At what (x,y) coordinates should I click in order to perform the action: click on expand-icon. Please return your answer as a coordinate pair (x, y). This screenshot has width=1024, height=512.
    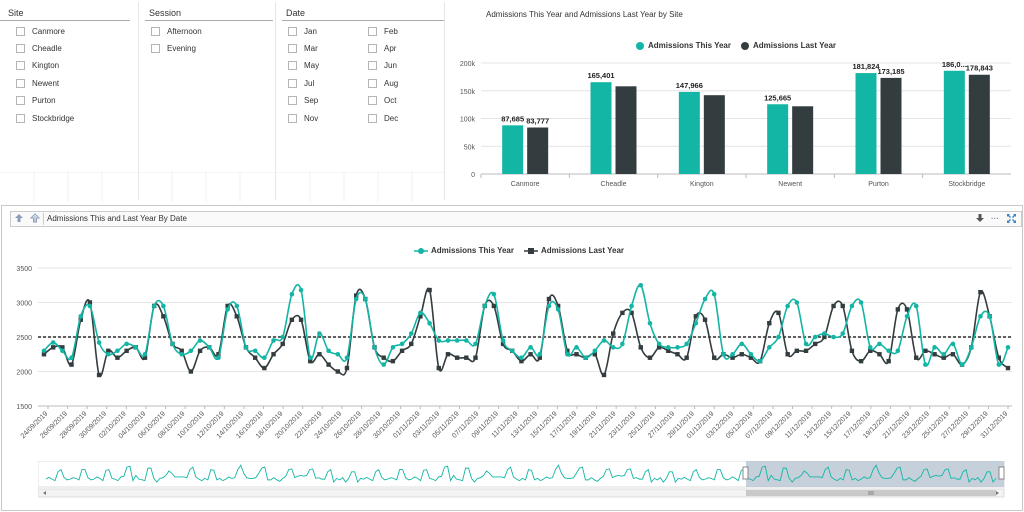
    Looking at the image, I should click on (1011, 219).